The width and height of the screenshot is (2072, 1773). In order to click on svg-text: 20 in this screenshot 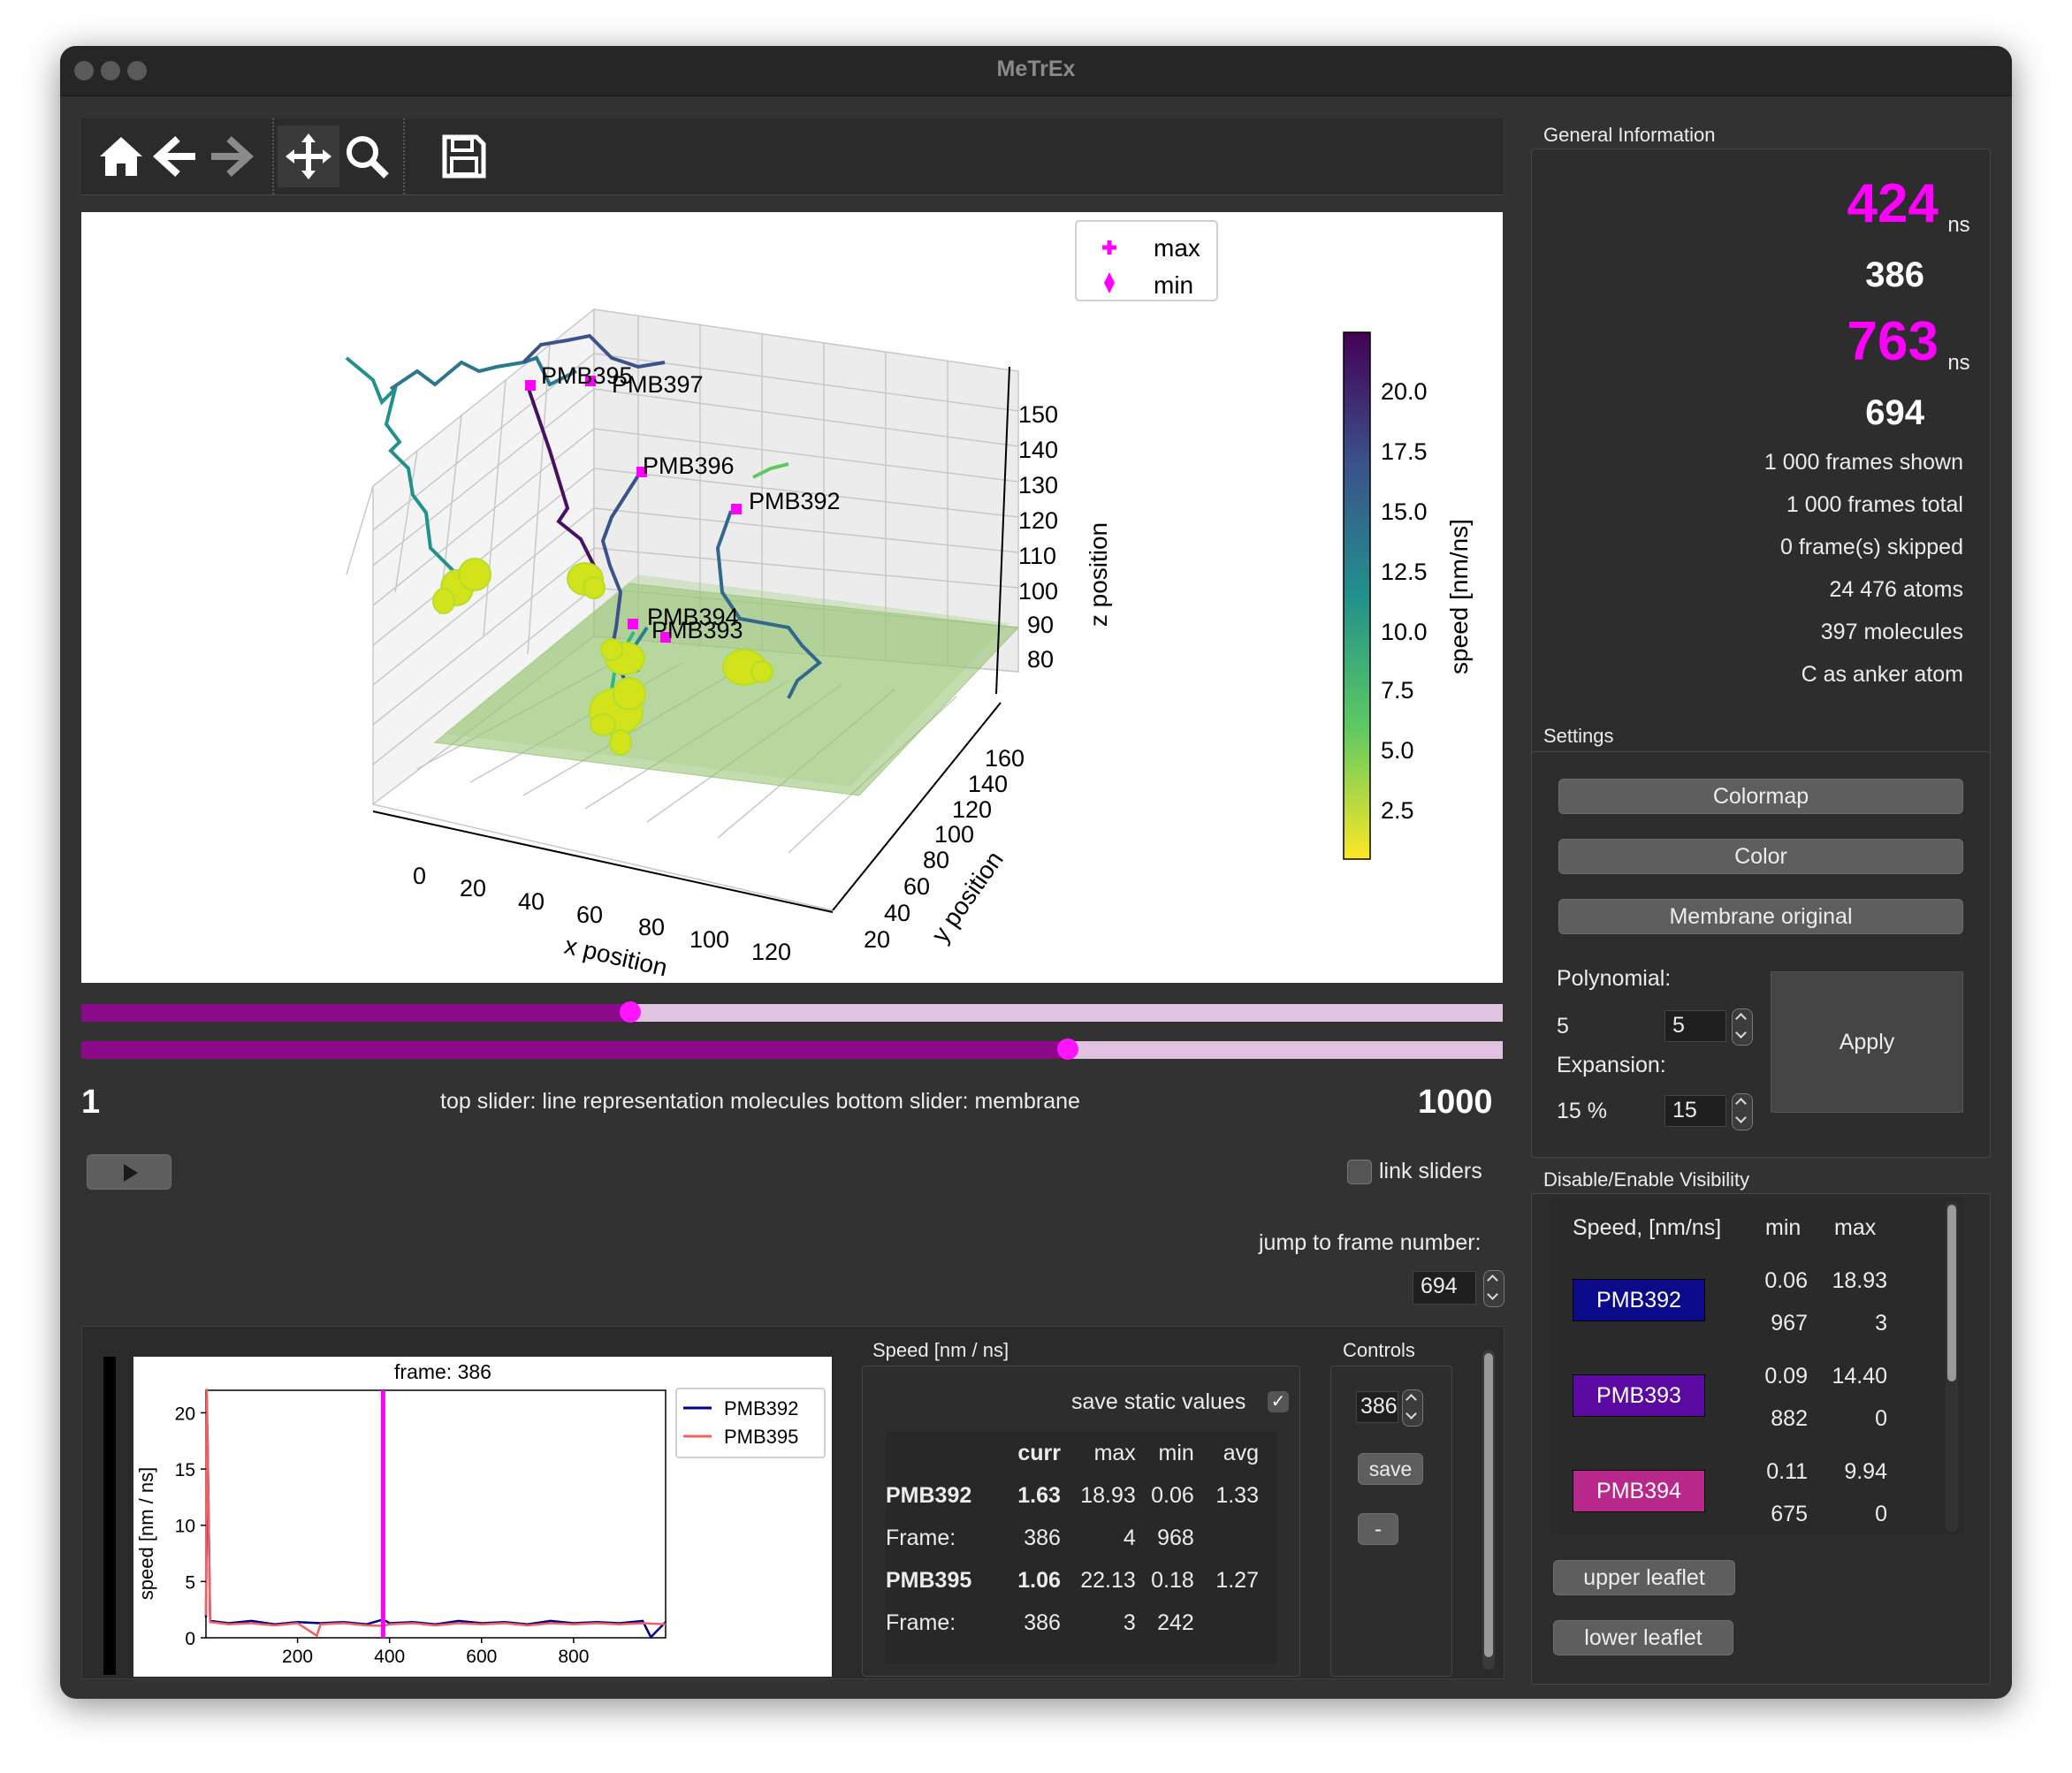, I will do `click(877, 940)`.